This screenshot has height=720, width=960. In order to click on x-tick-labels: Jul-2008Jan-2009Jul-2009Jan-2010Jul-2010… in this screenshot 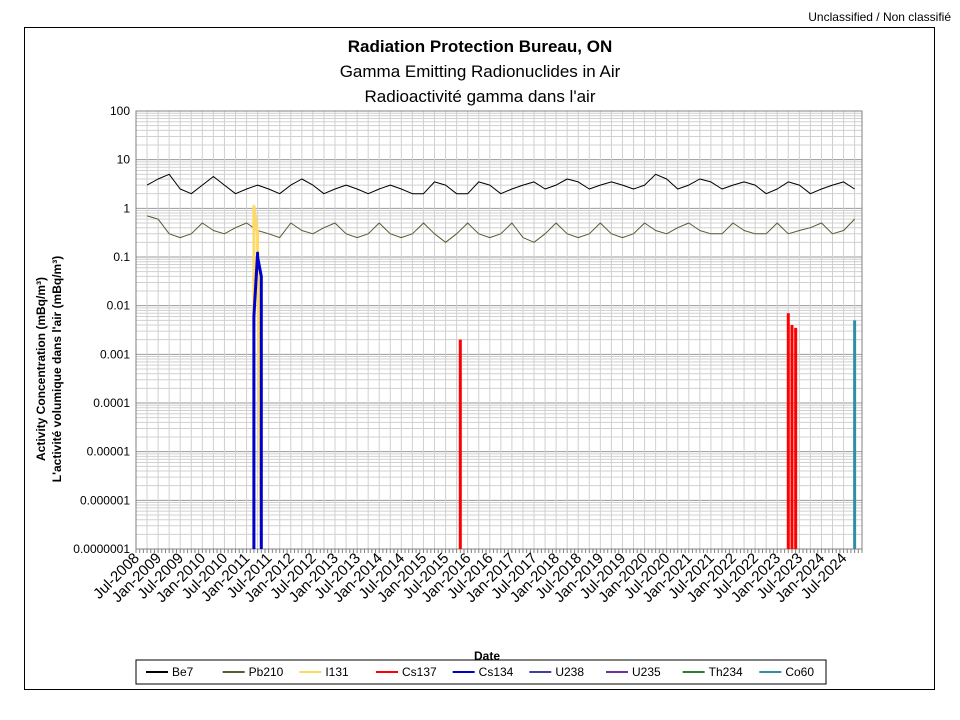, I will do `click(470, 578)`.